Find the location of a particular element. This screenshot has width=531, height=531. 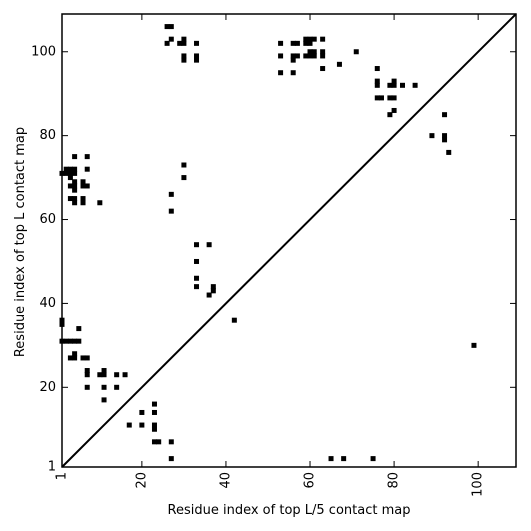

y-tick-label: 100 is located at coordinates (43, 51).